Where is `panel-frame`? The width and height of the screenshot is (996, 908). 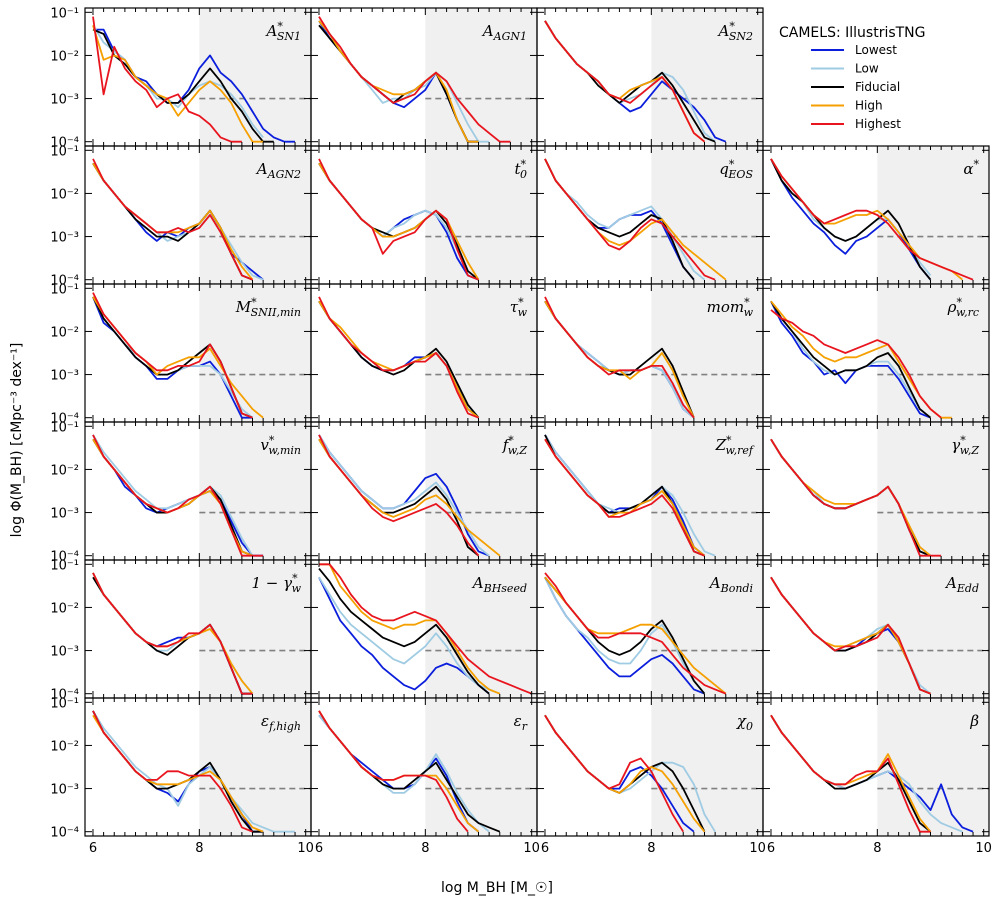
panel-frame is located at coordinates (876, 767).